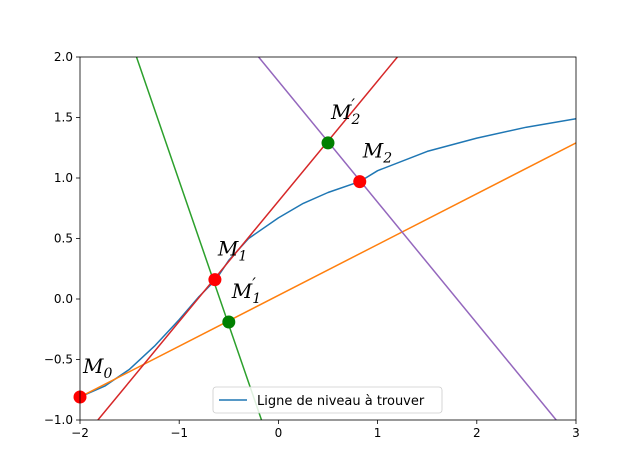  What do you see at coordinates (58, 360) in the screenshot?
I see `y-tick-label: −0.5` at bounding box center [58, 360].